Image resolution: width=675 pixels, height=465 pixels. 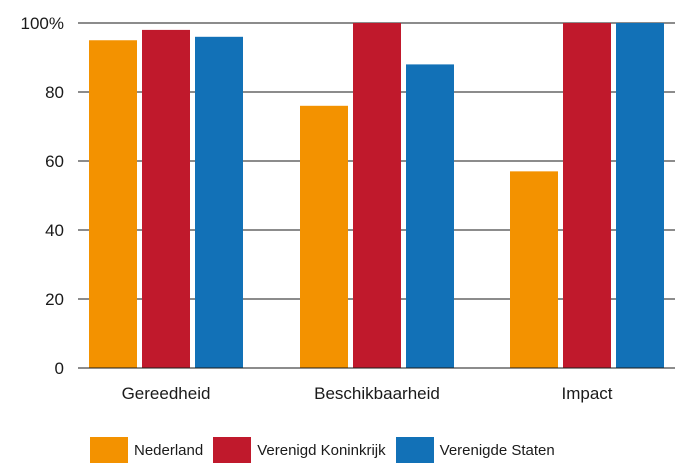 I want to click on bar-verenigd-koninkrijk-gereedheid, so click(x=166, y=199).